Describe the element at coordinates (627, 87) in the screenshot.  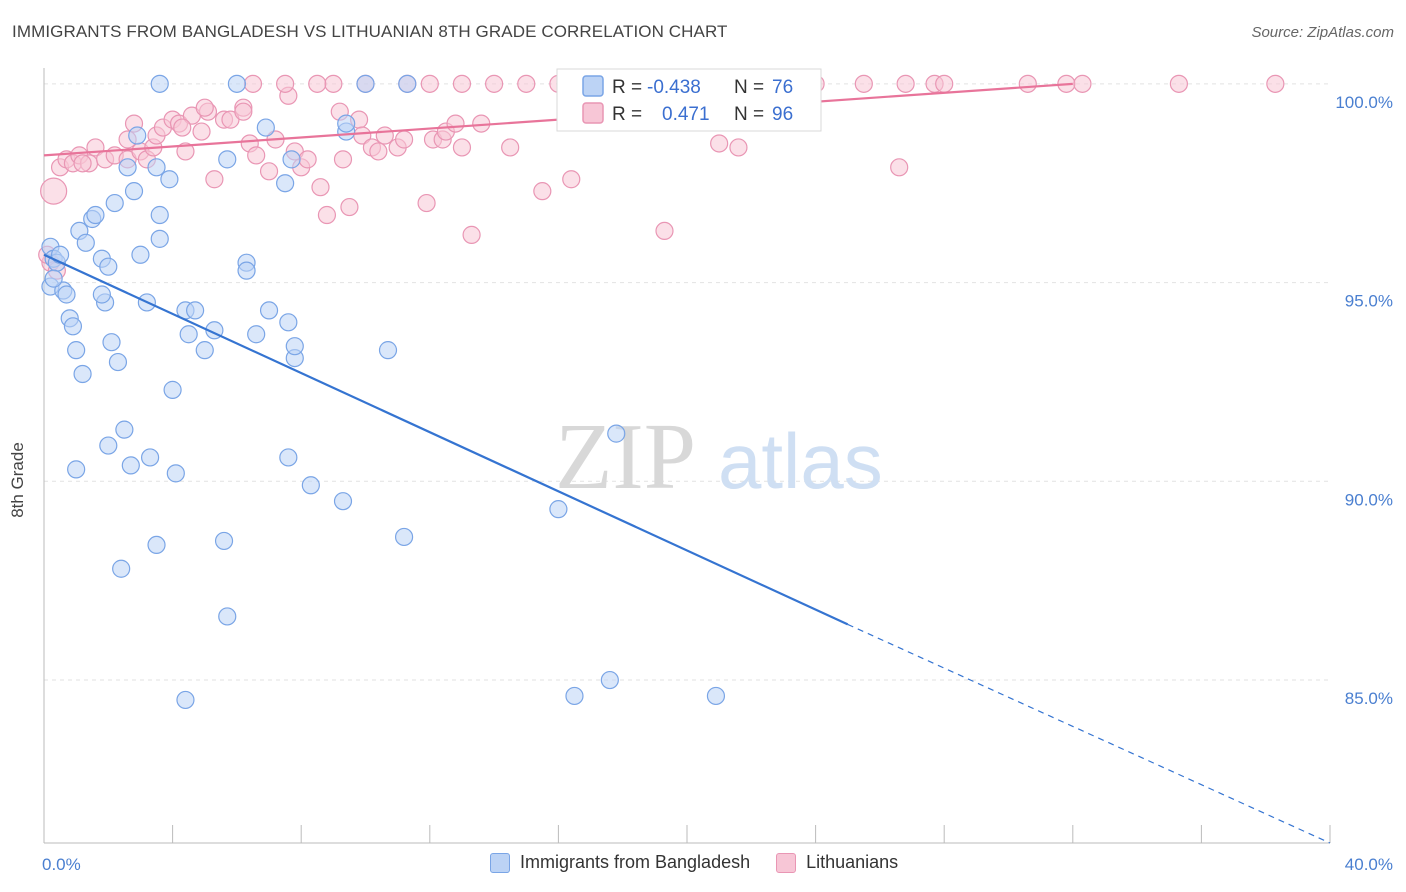
I see `legend-r-label-1: R =` at that location.